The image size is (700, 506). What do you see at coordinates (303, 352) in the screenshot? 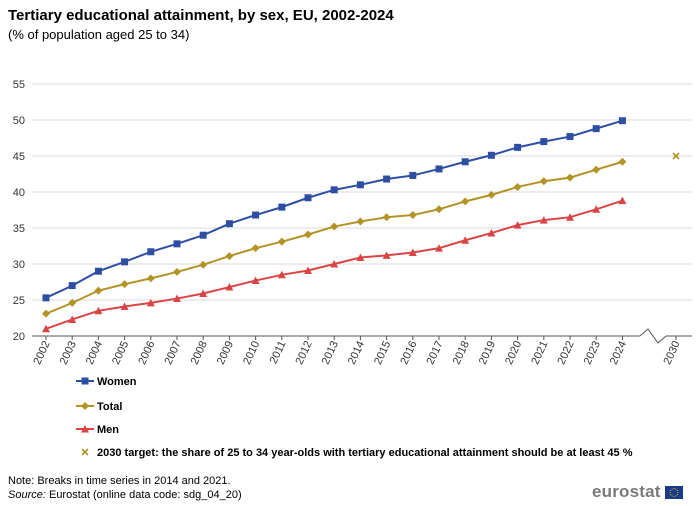
I see `x-tick-label: 2012` at bounding box center [303, 352].